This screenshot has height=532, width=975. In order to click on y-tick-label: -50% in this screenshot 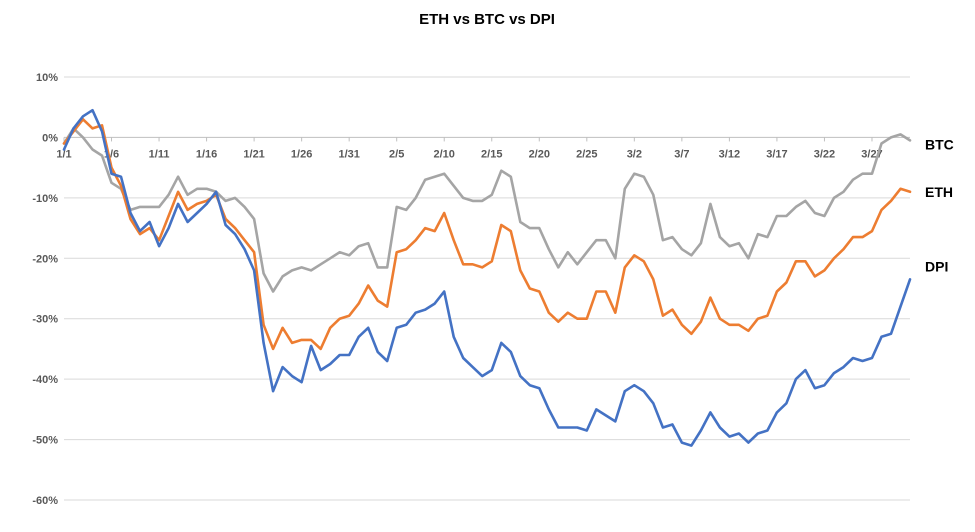, I will do `click(45, 441)`.